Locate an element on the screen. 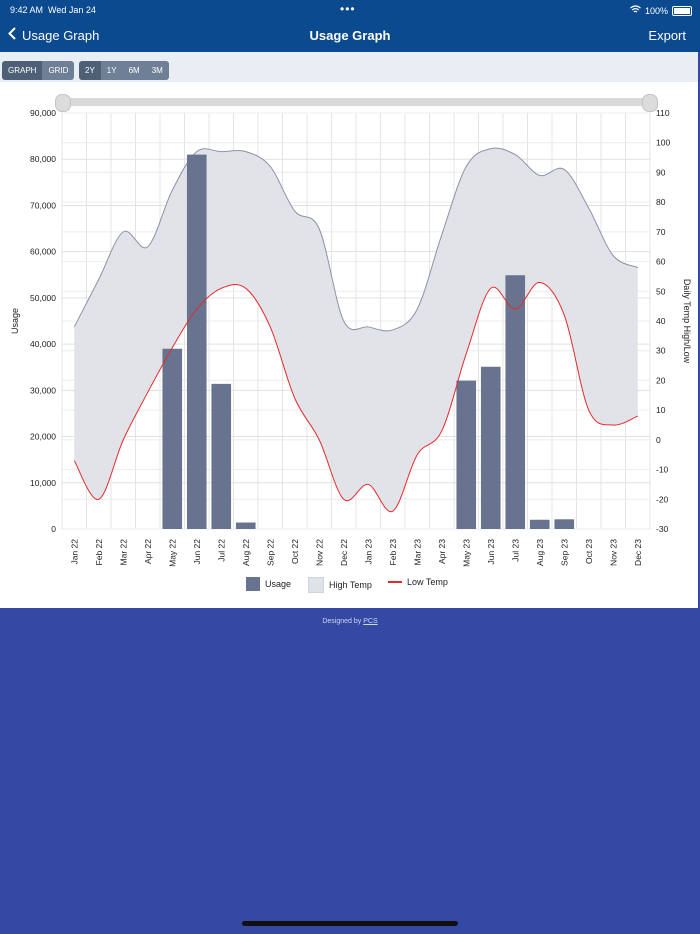 The height and width of the screenshot is (934, 700). usage-swatch is located at coordinates (253, 584).